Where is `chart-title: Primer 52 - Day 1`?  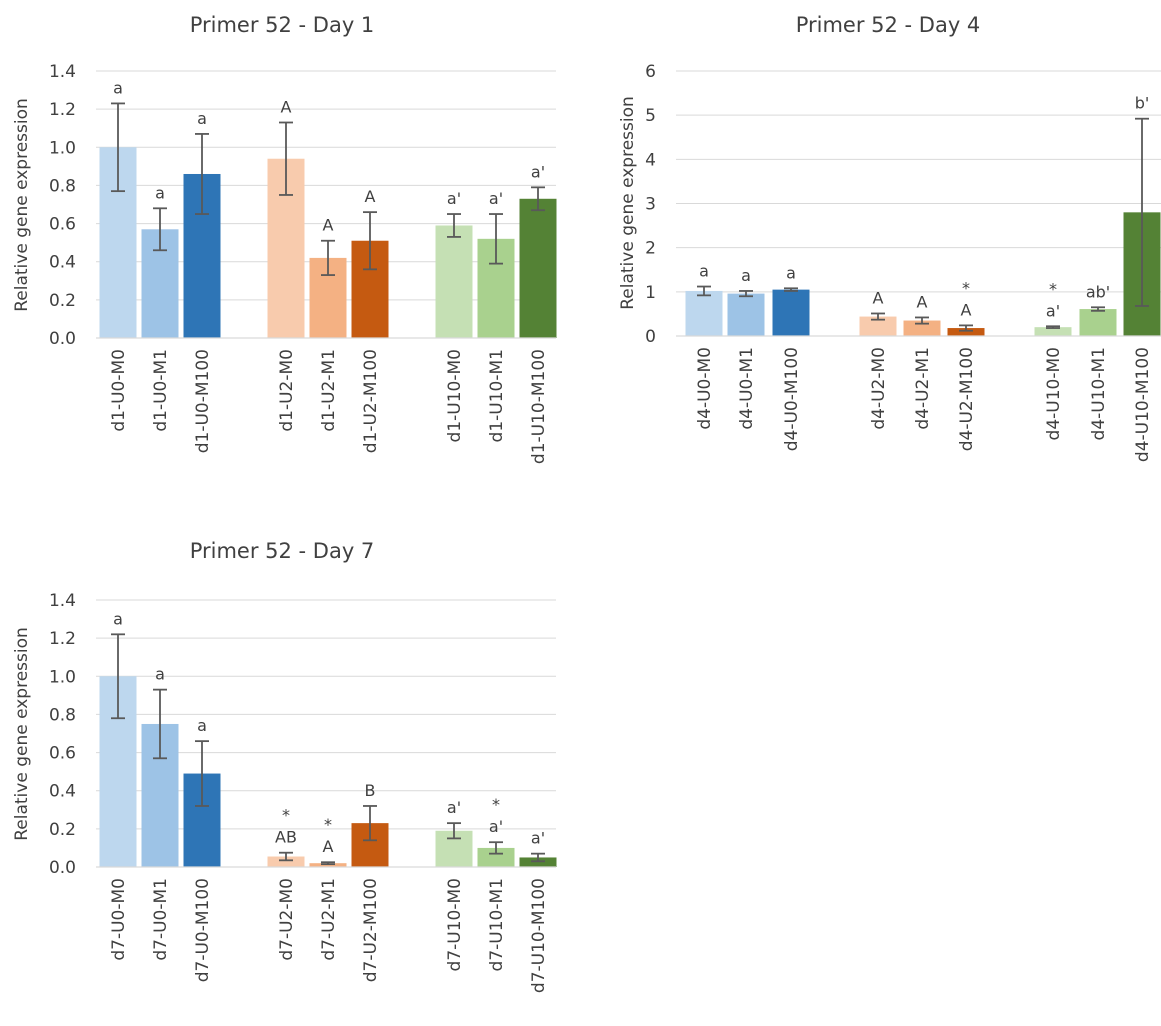 chart-title: Primer 52 - Day 1 is located at coordinates (282, 25).